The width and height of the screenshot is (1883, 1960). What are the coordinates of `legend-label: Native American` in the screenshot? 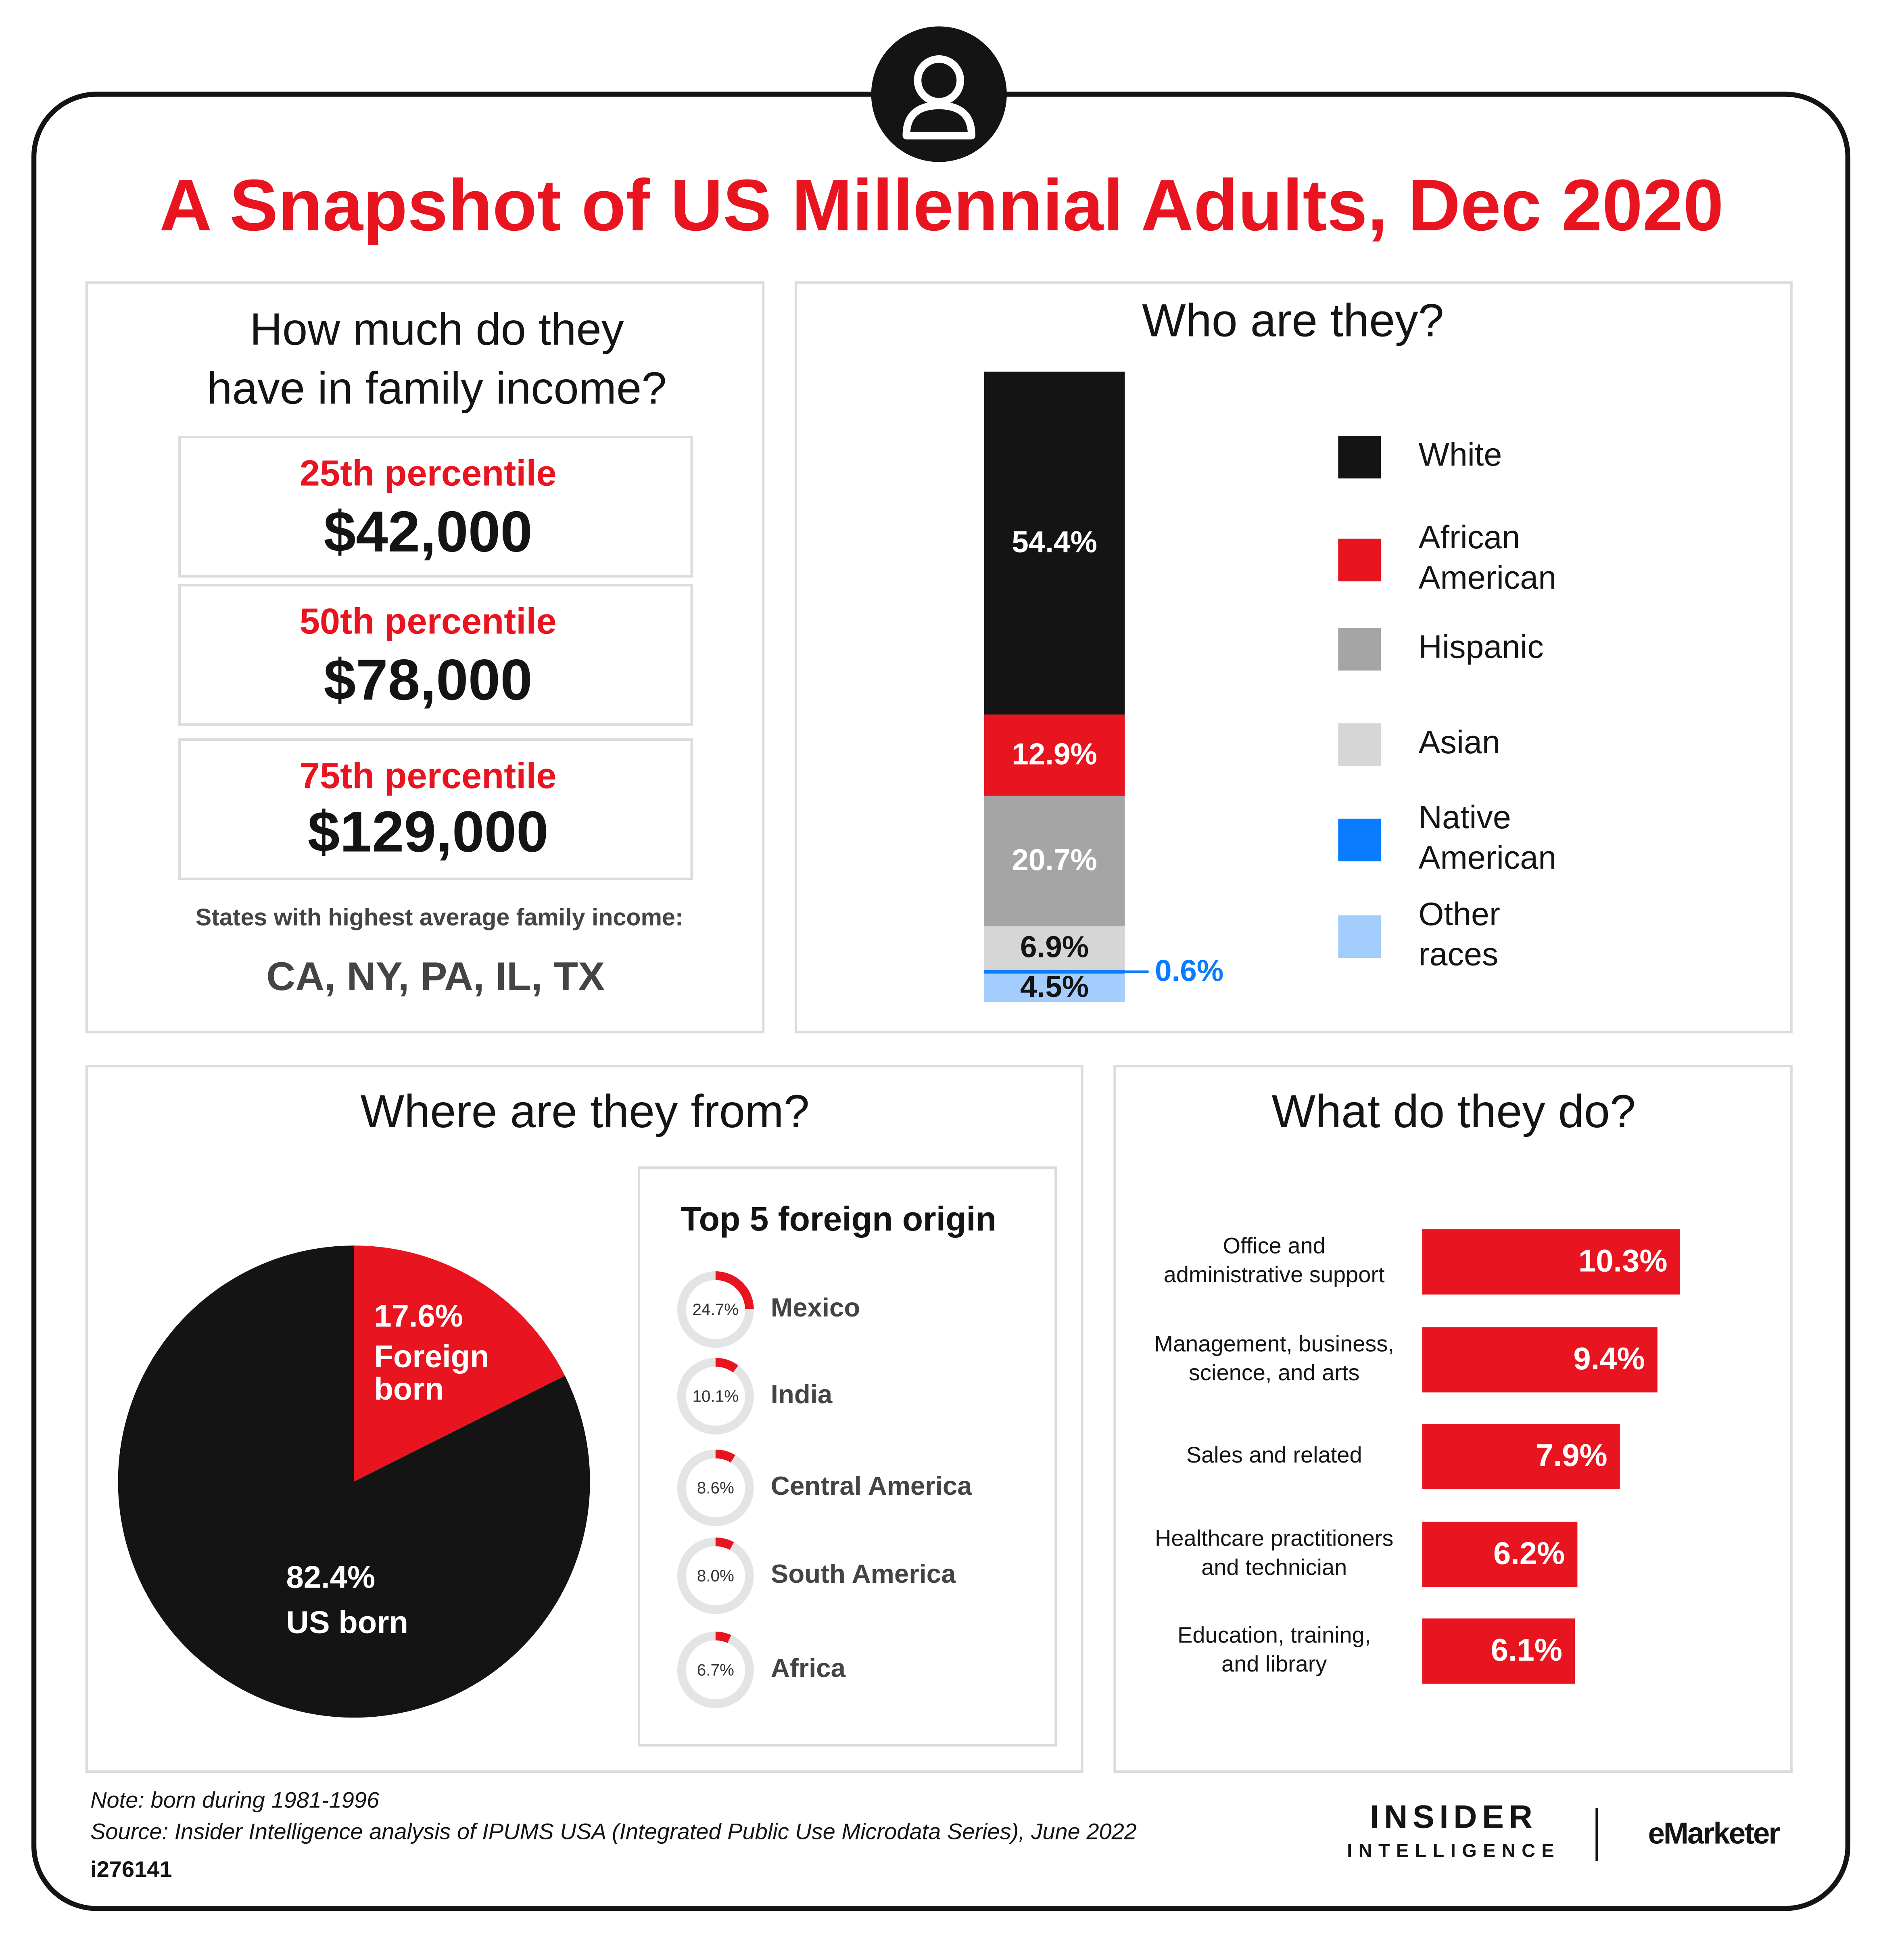 It's located at (1488, 838).